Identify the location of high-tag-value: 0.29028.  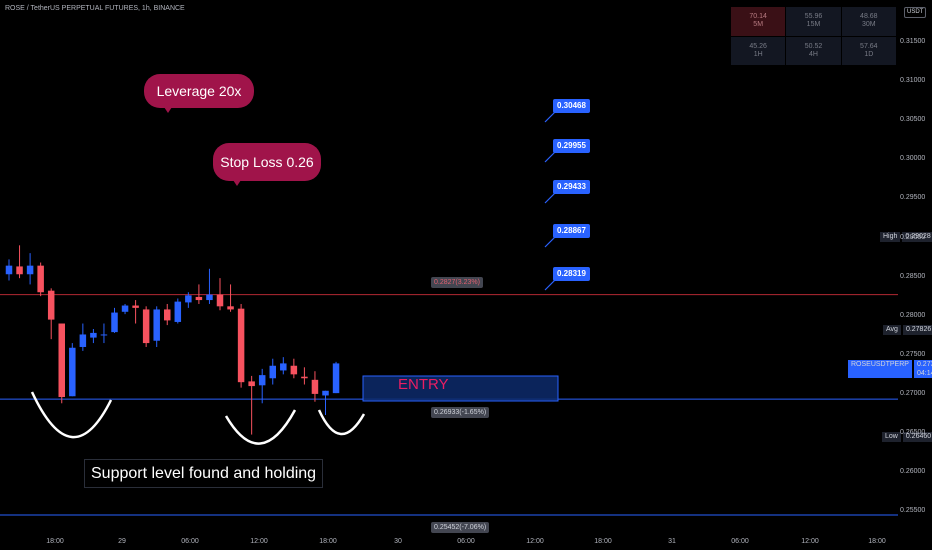
(917, 237).